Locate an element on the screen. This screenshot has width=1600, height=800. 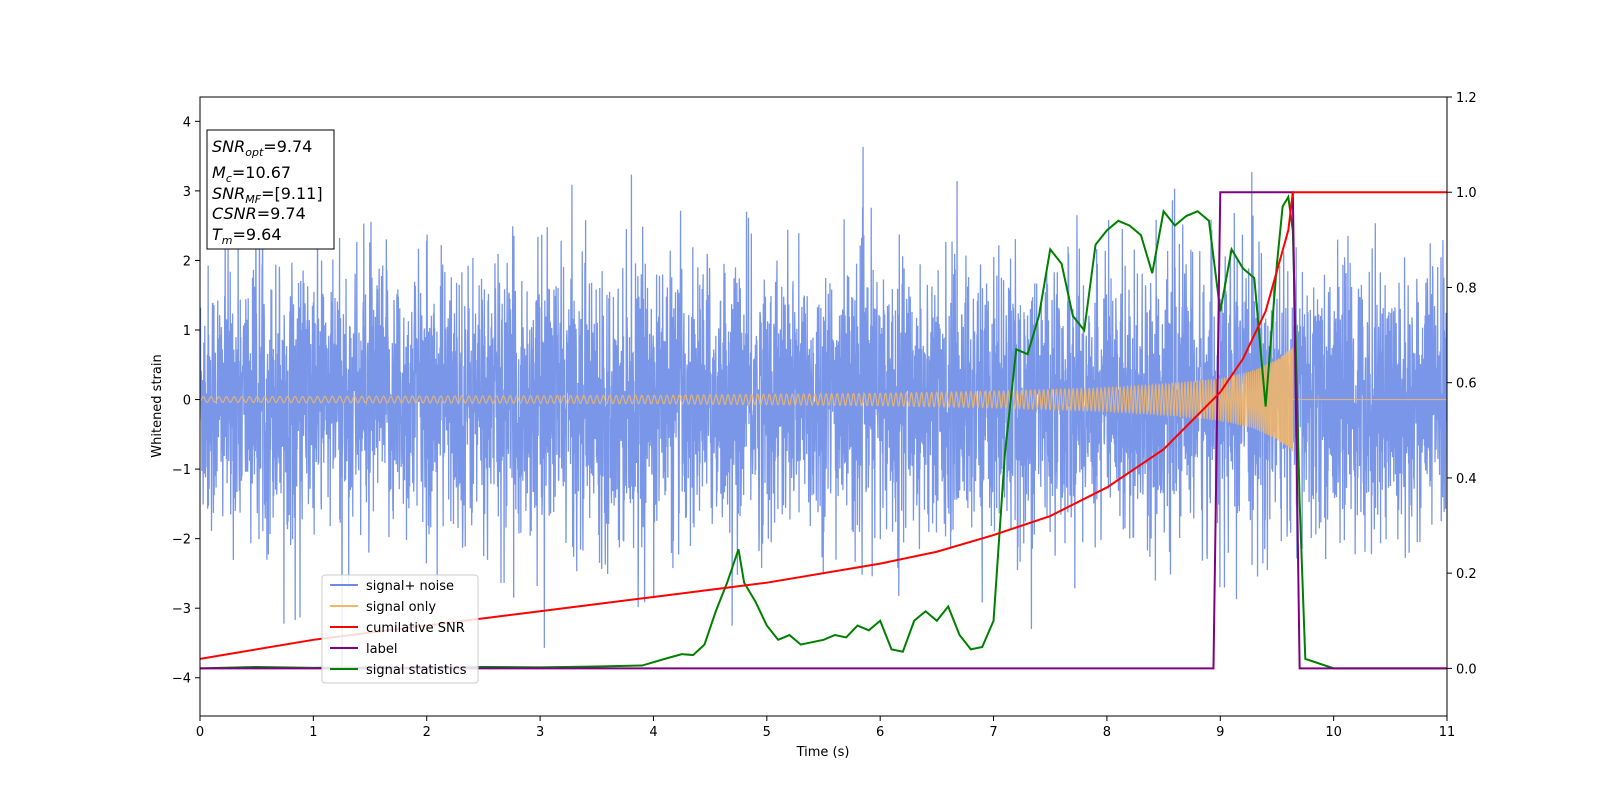
x-tick-label: 3 is located at coordinates (540, 732).